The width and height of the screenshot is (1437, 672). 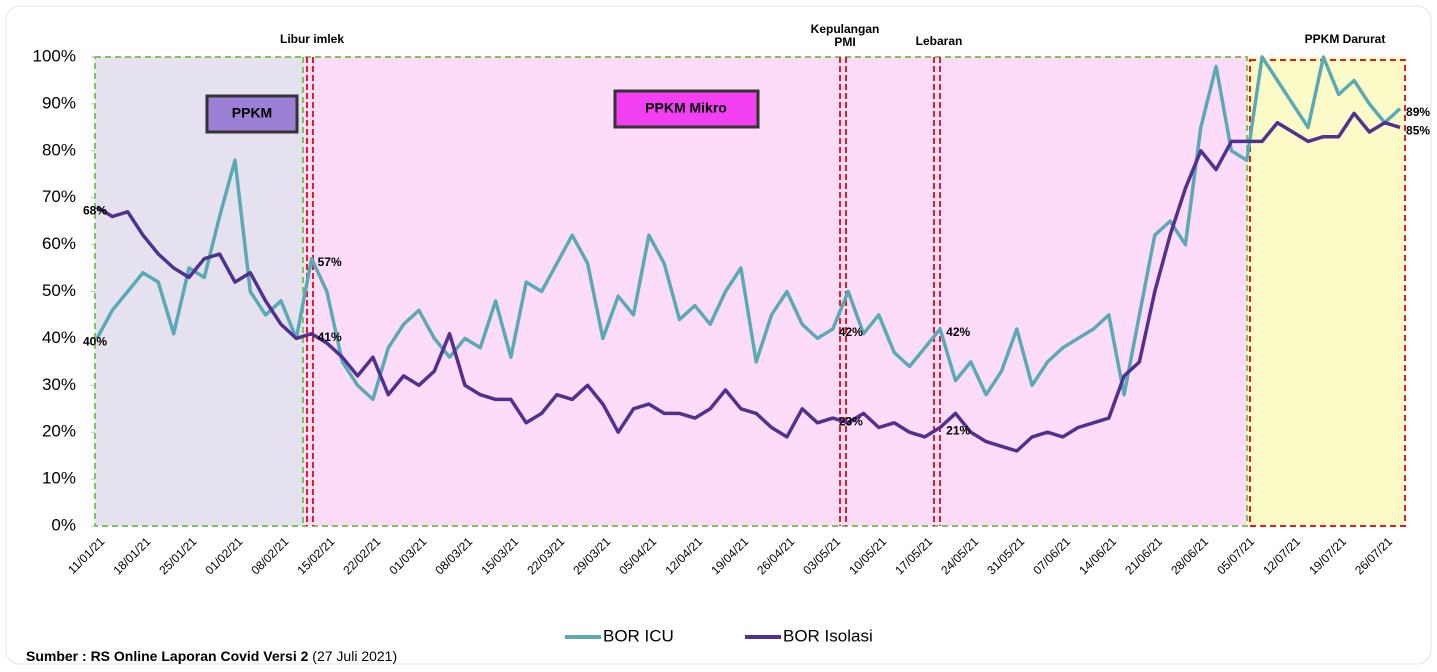 What do you see at coordinates (312, 39) in the screenshot?
I see `event-label: Libur imlek` at bounding box center [312, 39].